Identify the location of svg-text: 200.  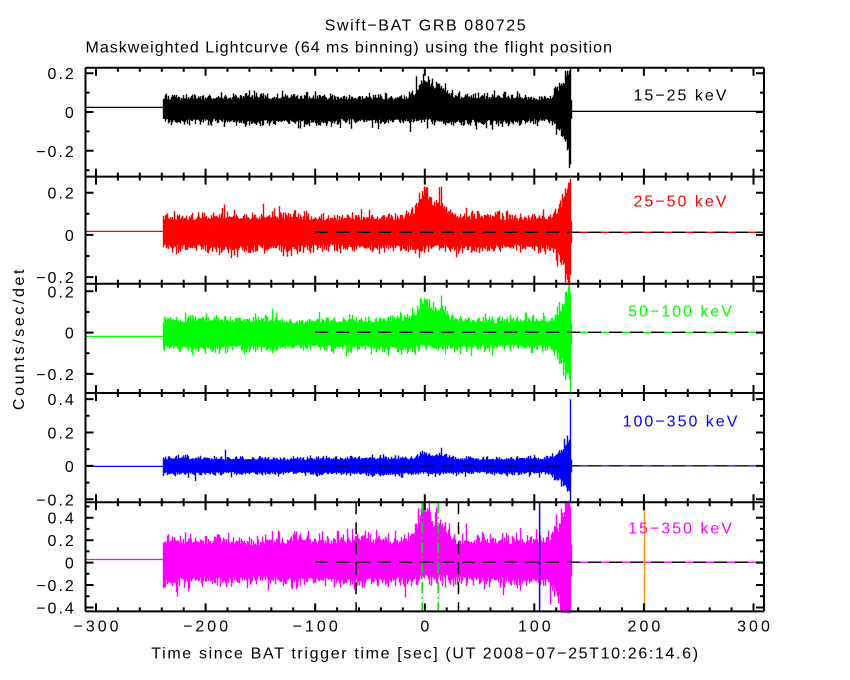
(646, 627).